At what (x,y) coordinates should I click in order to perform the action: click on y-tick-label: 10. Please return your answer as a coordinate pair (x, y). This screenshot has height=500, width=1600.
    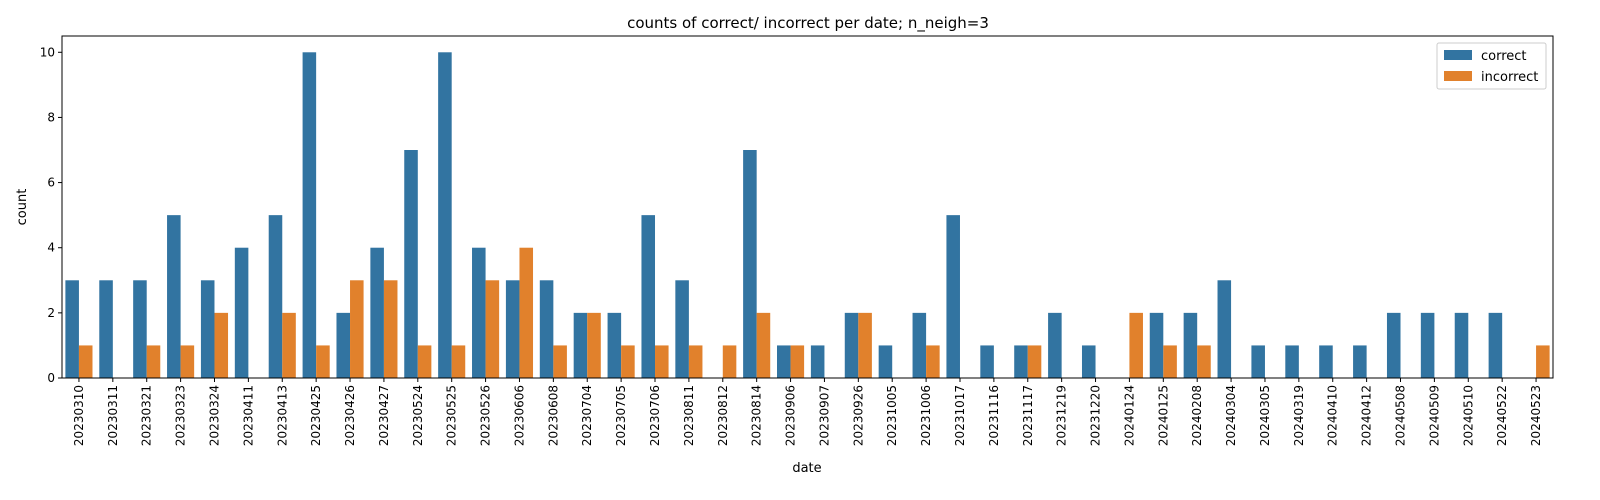
    Looking at the image, I should click on (47, 52).